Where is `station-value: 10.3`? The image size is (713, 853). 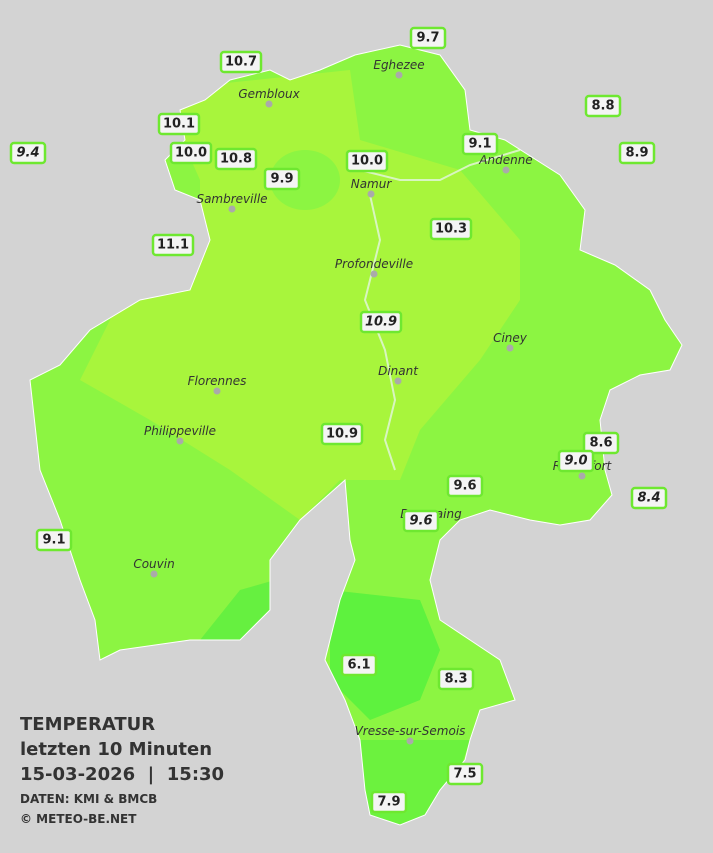
station-value: 10.3 is located at coordinates (451, 229).